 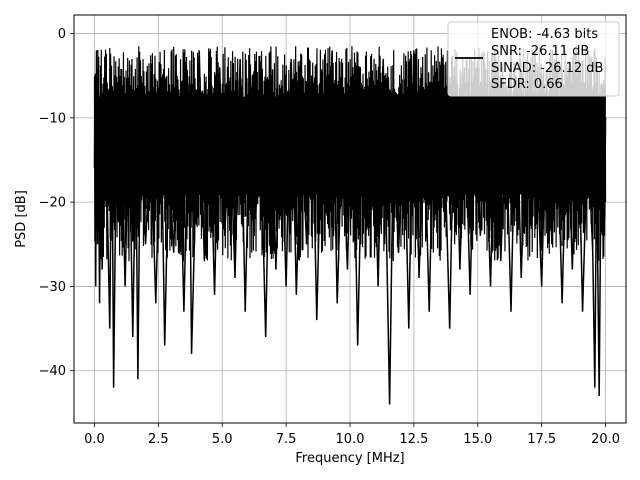 What do you see at coordinates (349, 458) in the screenshot?
I see `x-axis-label: Frequency [MHz]` at bounding box center [349, 458].